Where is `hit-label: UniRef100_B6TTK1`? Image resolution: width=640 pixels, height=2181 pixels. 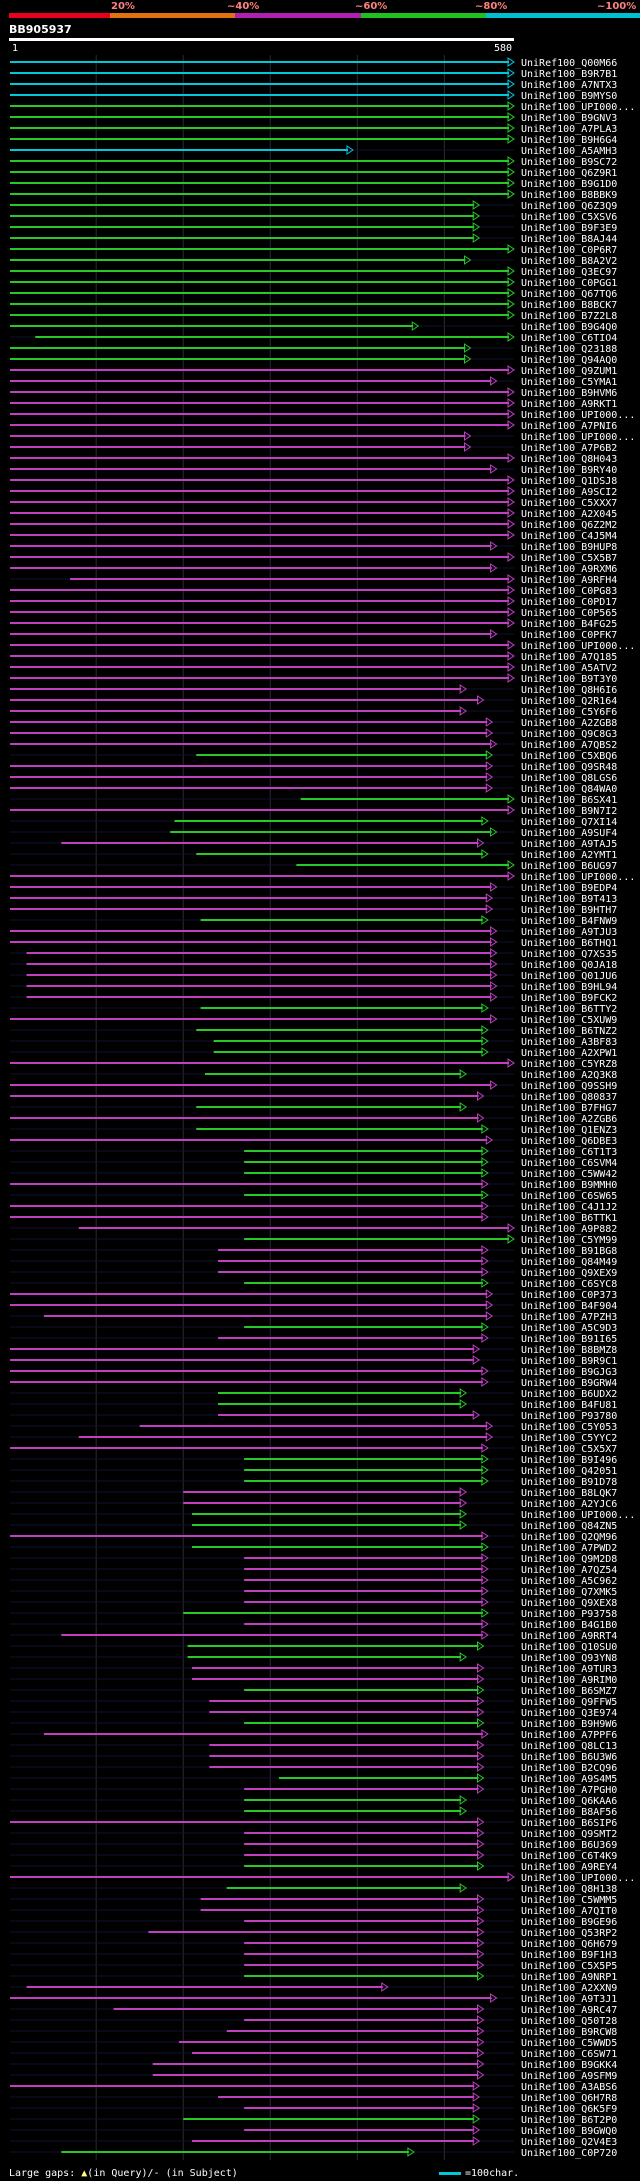 hit-label: UniRef100_B6TTK1 is located at coordinates (569, 1218).